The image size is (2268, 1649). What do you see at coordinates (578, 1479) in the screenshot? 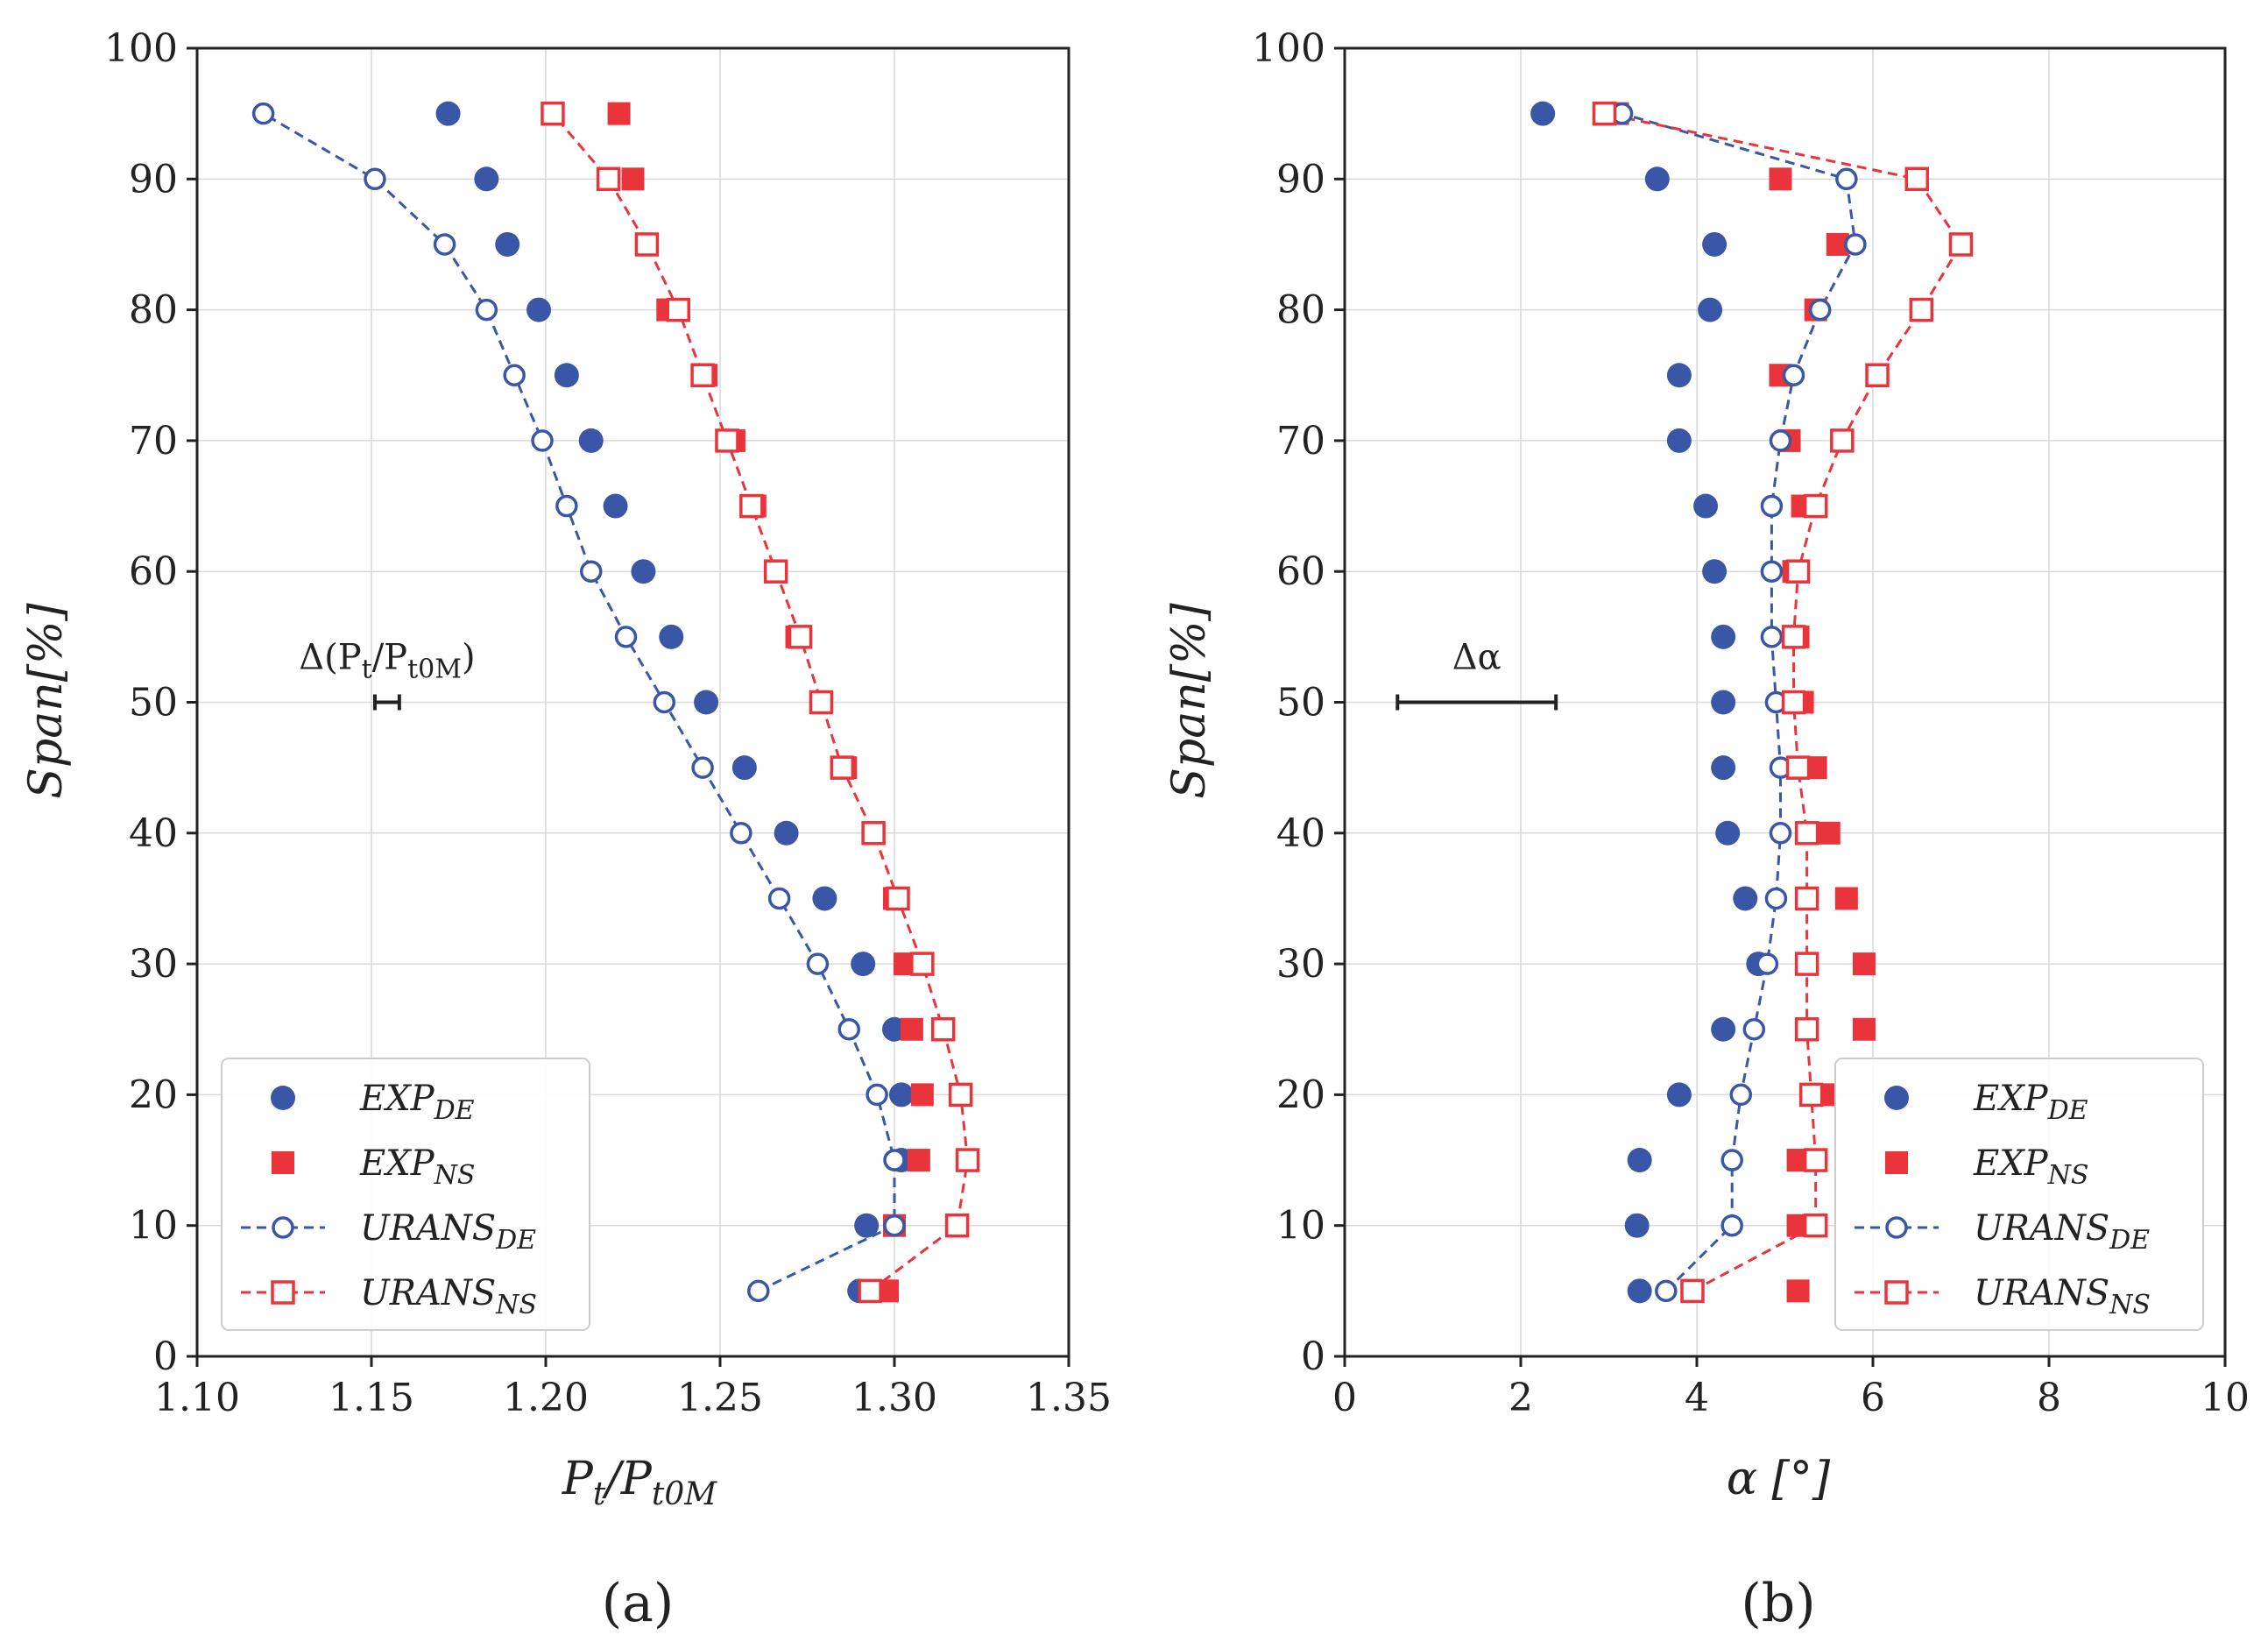
I see `x-label-main: P` at bounding box center [578, 1479].